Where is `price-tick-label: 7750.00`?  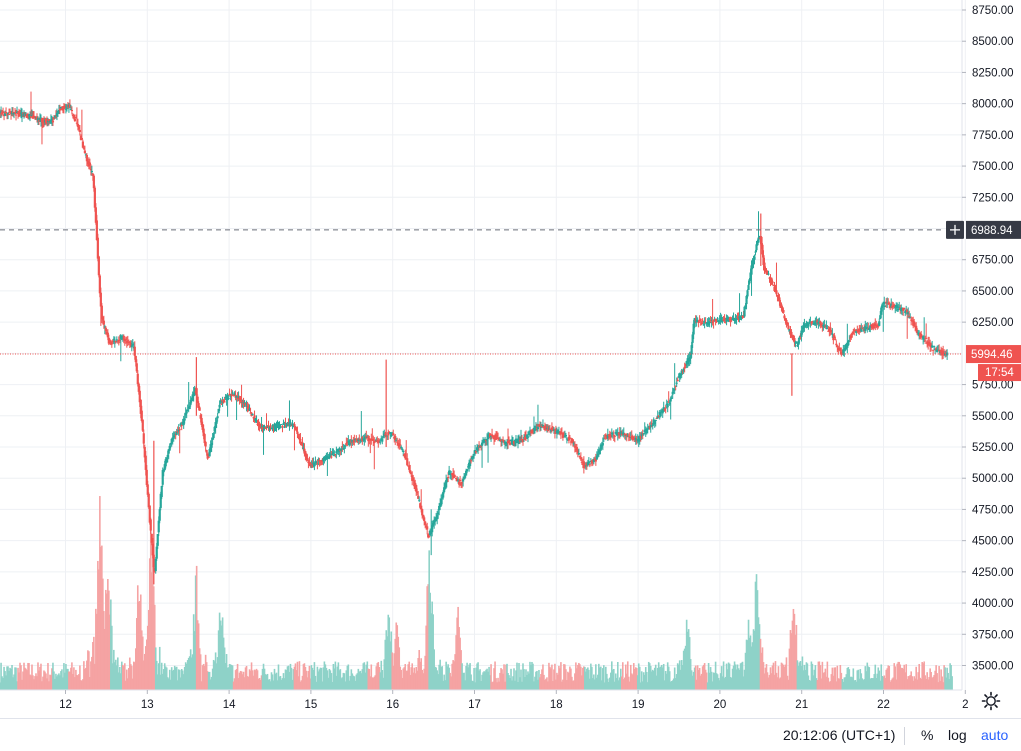 price-tick-label: 7750.00 is located at coordinates (993, 136).